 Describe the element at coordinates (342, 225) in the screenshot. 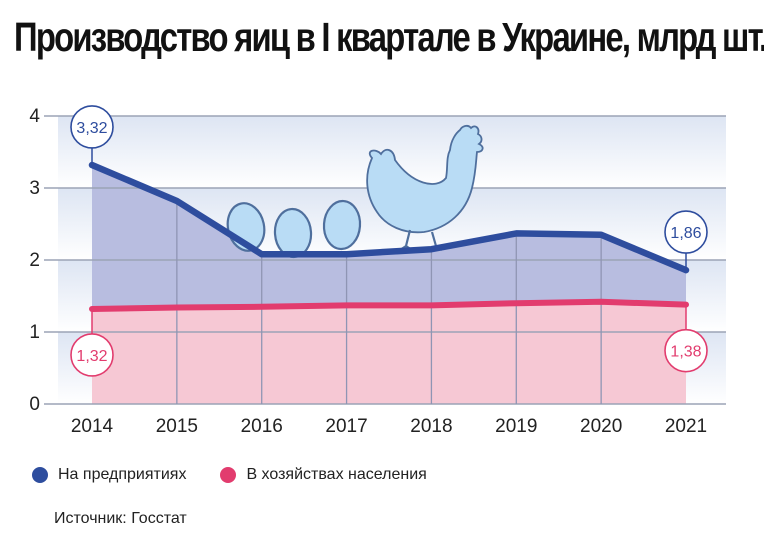

I see `egg-icon` at that location.